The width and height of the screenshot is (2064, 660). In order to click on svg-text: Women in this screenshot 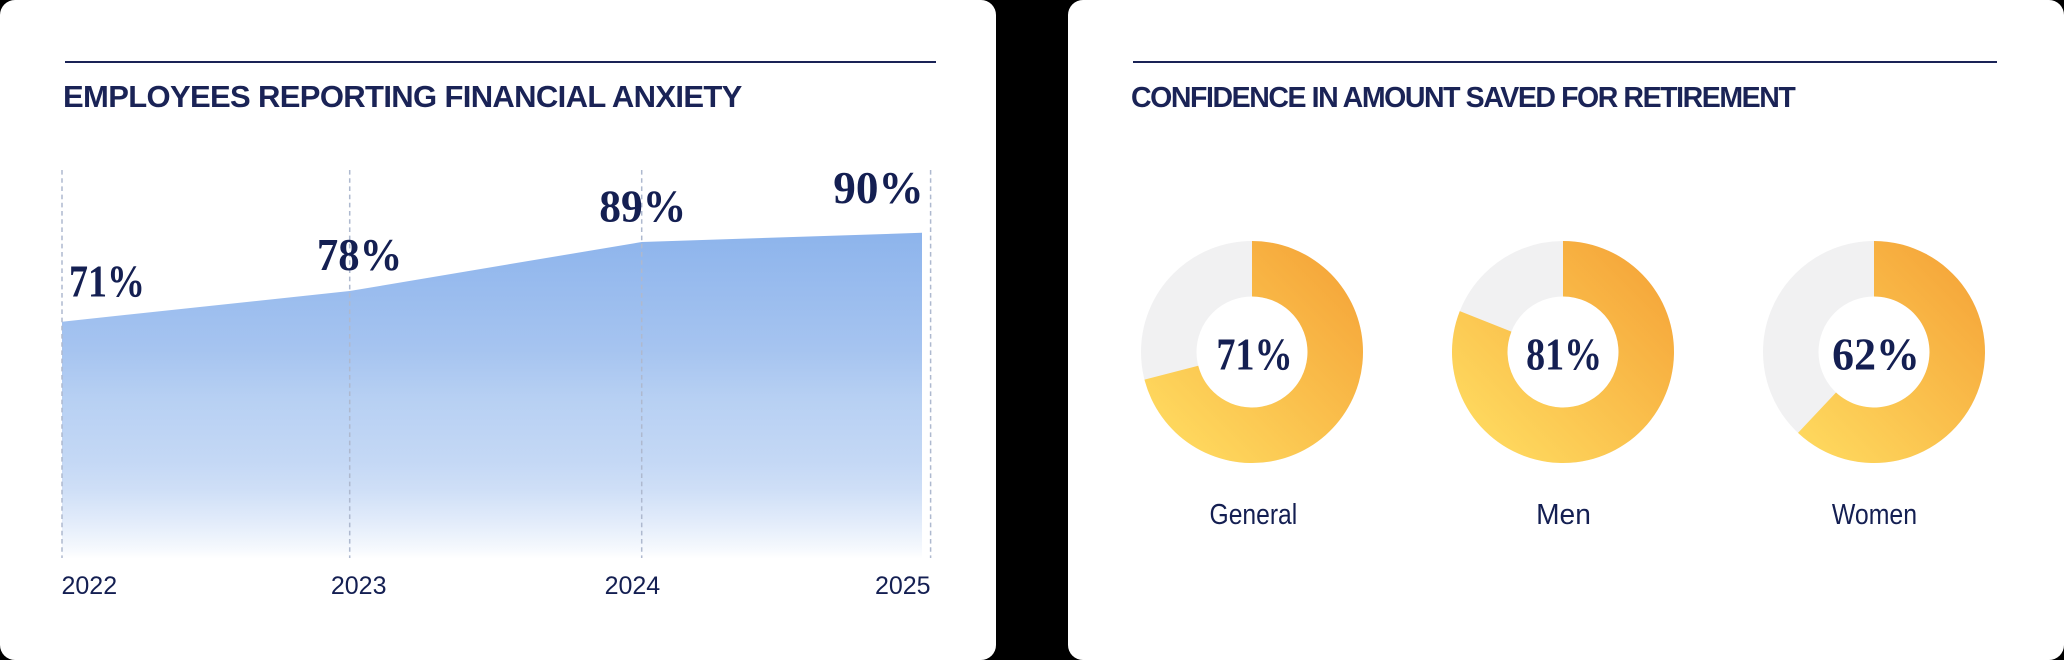, I will do `click(1874, 514)`.